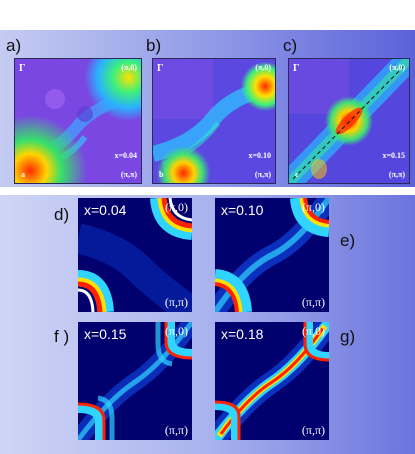 The width and height of the screenshot is (415, 454). Describe the element at coordinates (14, 45) in the screenshot. I see `panel-a-letter: a)` at that location.